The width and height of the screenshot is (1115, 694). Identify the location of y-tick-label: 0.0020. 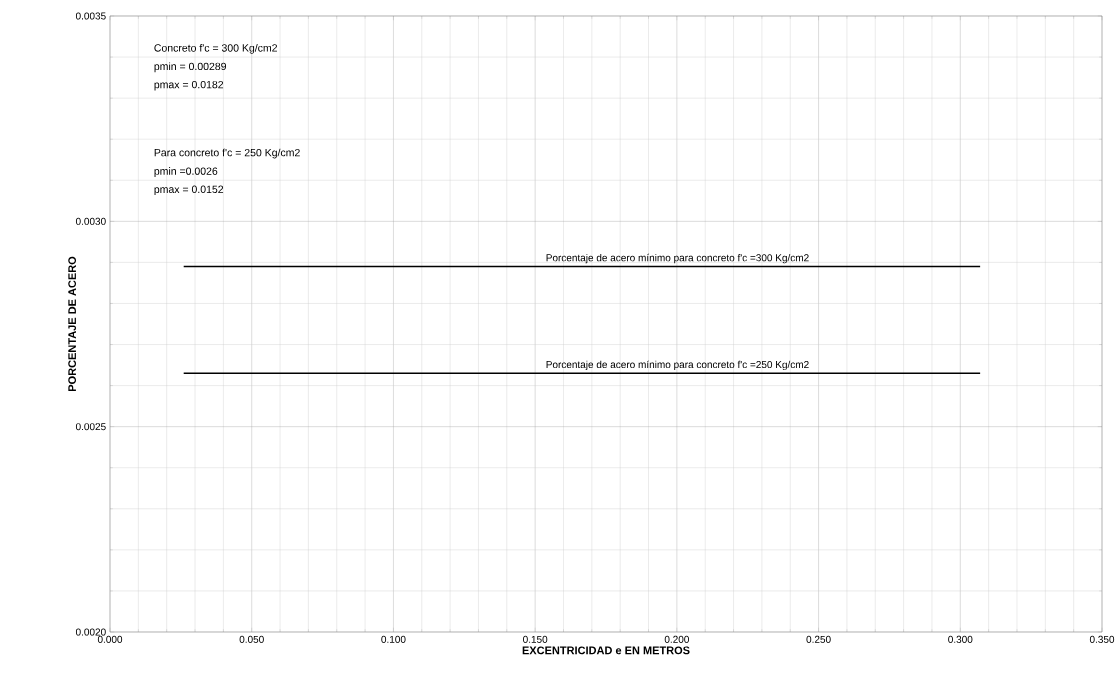
(90, 632).